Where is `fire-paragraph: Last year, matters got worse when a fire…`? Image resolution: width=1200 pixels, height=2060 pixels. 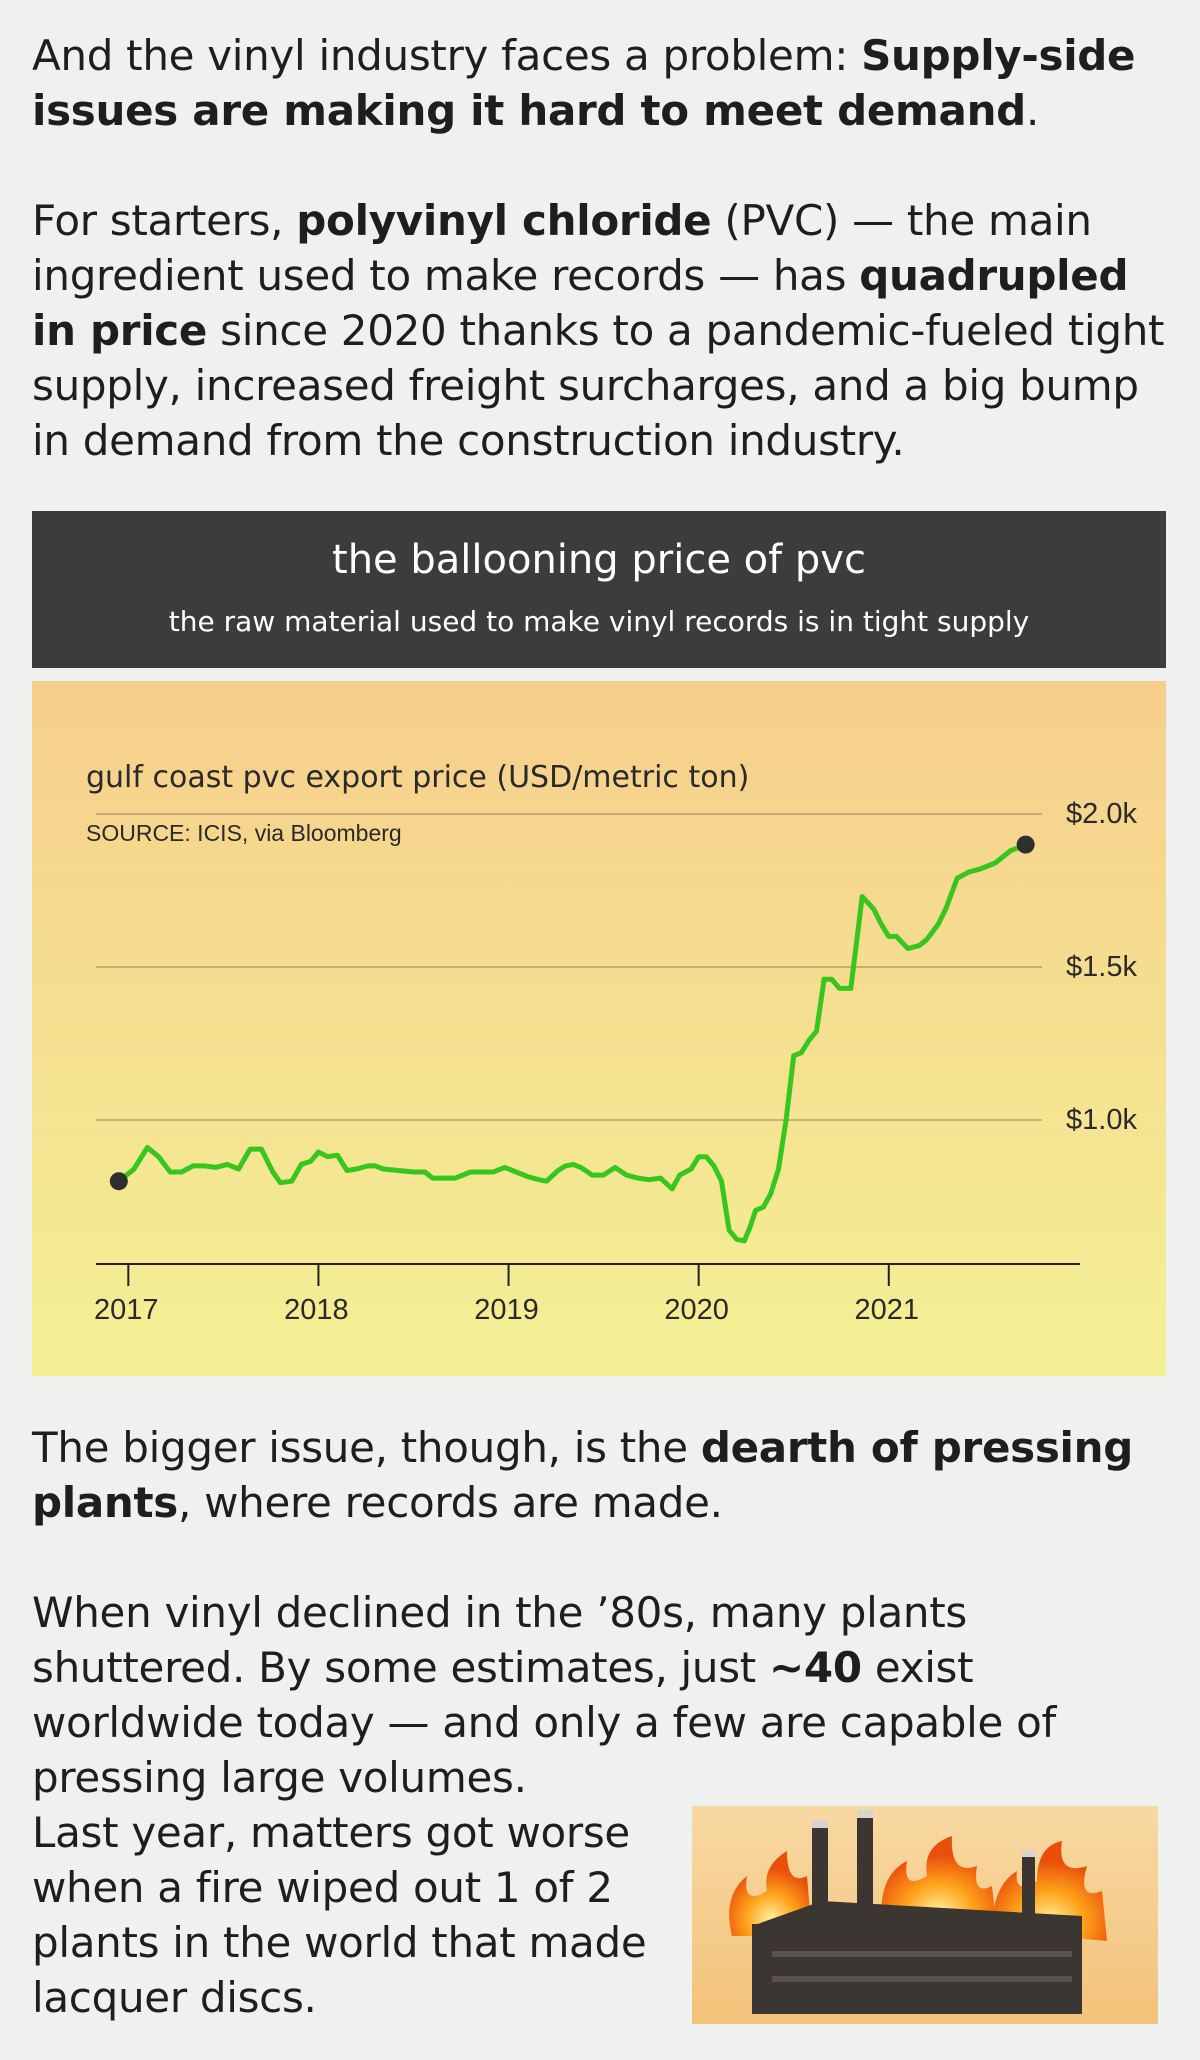 fire-paragraph: Last year, matters got worse when a fire… is located at coordinates (352, 1915).